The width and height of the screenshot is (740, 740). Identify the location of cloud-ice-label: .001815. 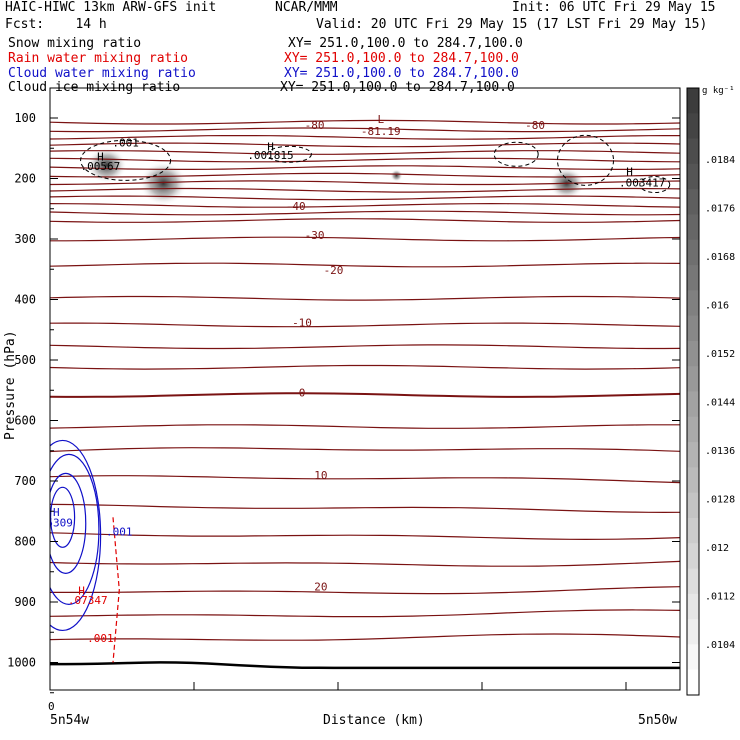
(270, 155).